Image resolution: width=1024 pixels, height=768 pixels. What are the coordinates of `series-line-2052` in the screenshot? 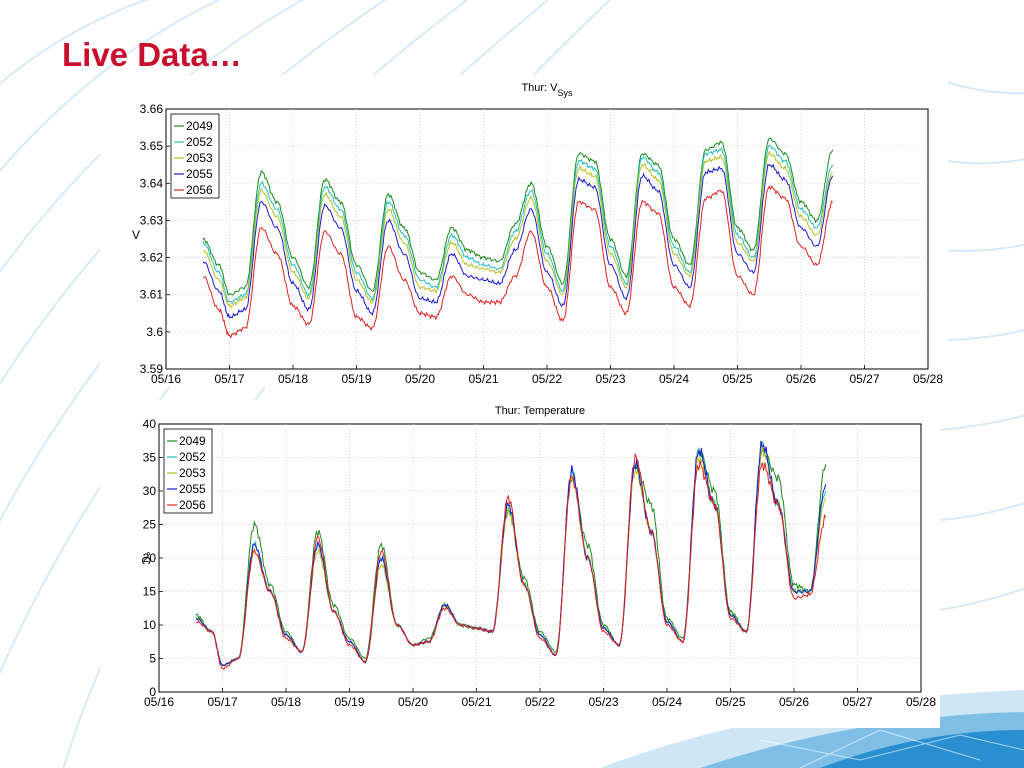 It's located at (518, 224).